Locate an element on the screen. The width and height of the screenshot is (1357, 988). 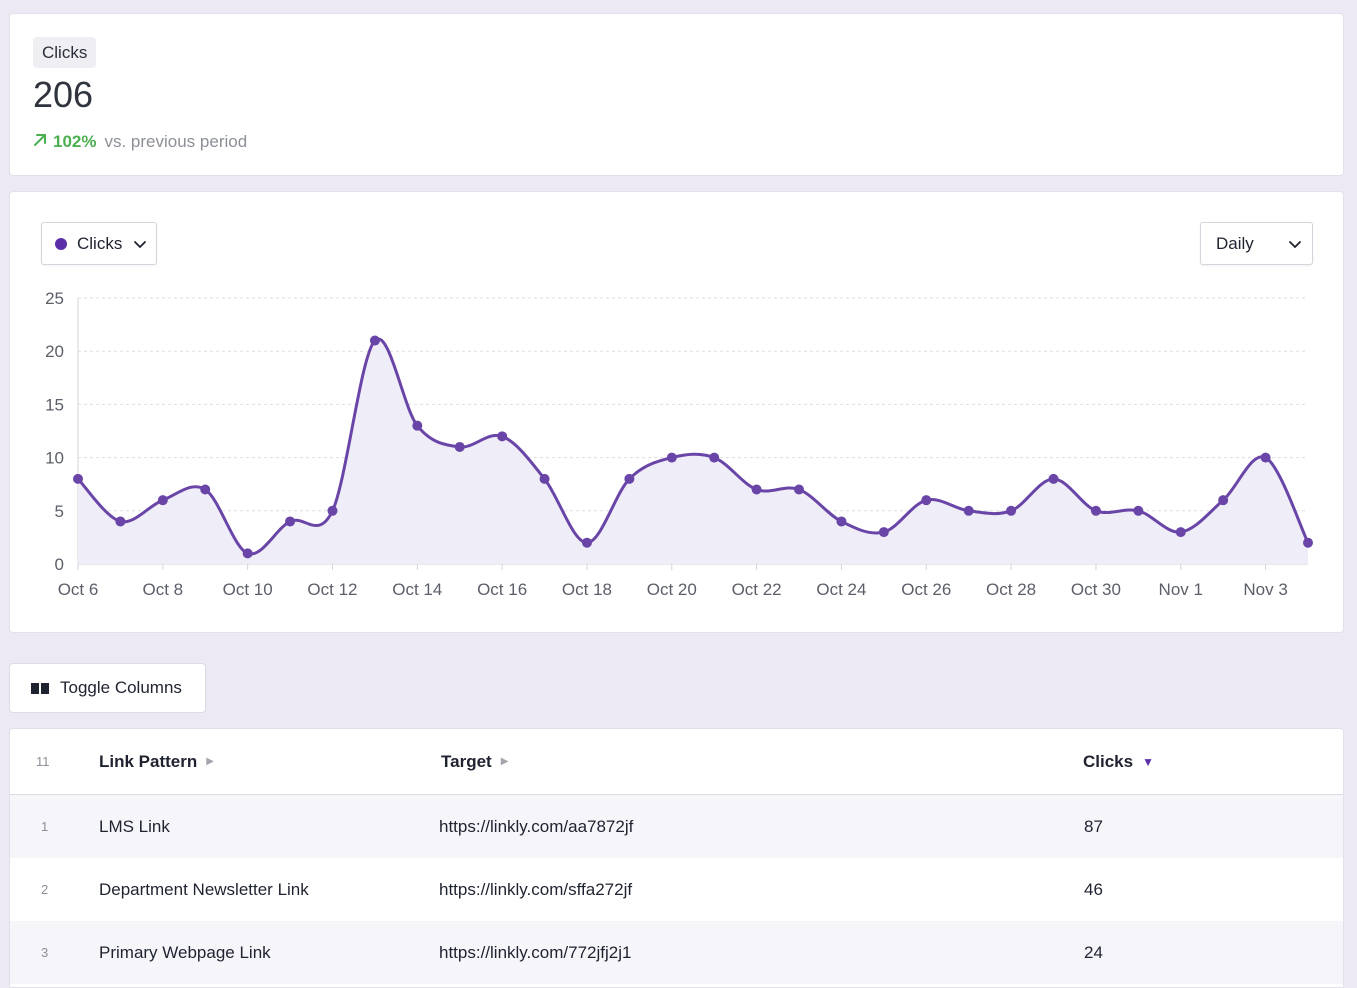
x-tick-label: Oct 22 is located at coordinates (757, 589).